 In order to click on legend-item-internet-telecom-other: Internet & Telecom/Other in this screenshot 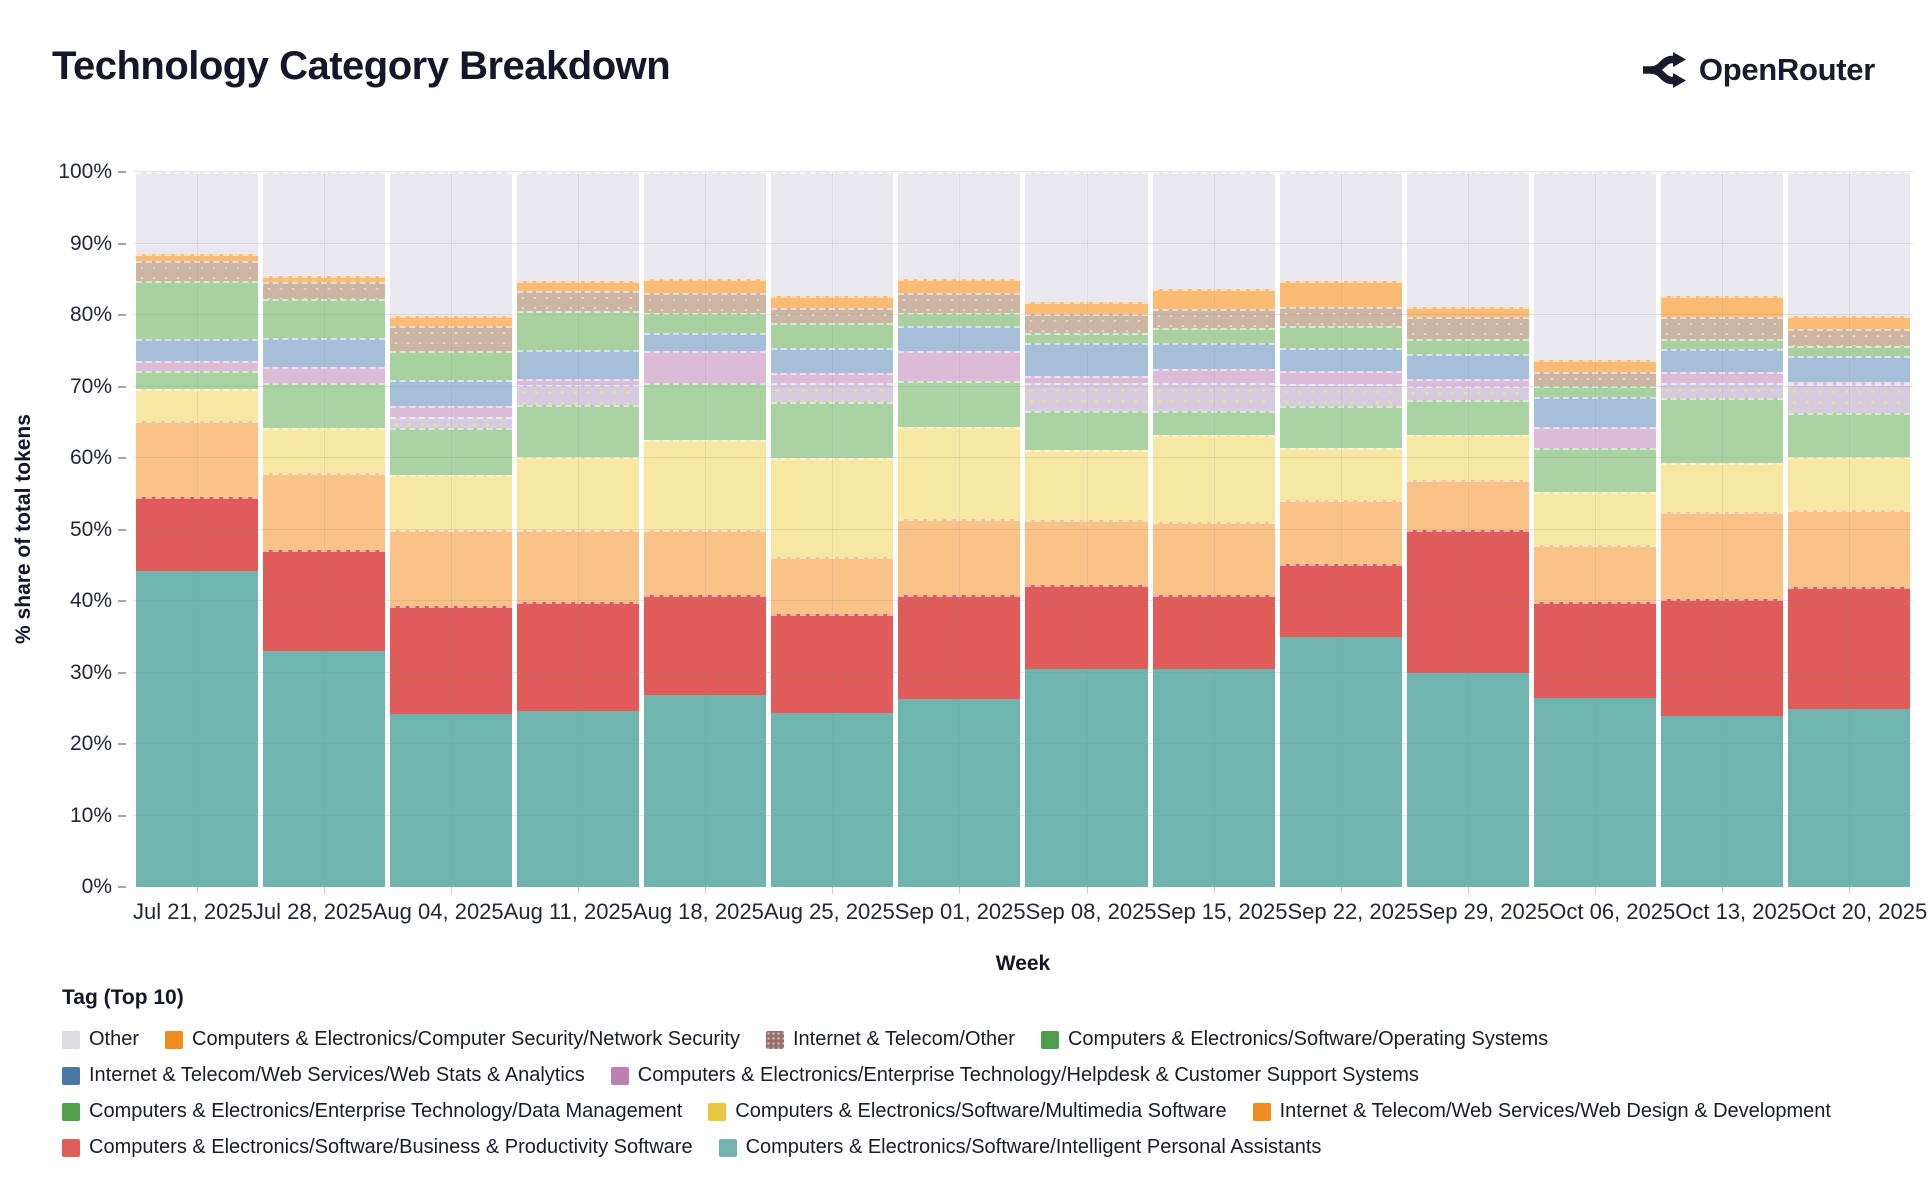, I will do `click(890, 1039)`.